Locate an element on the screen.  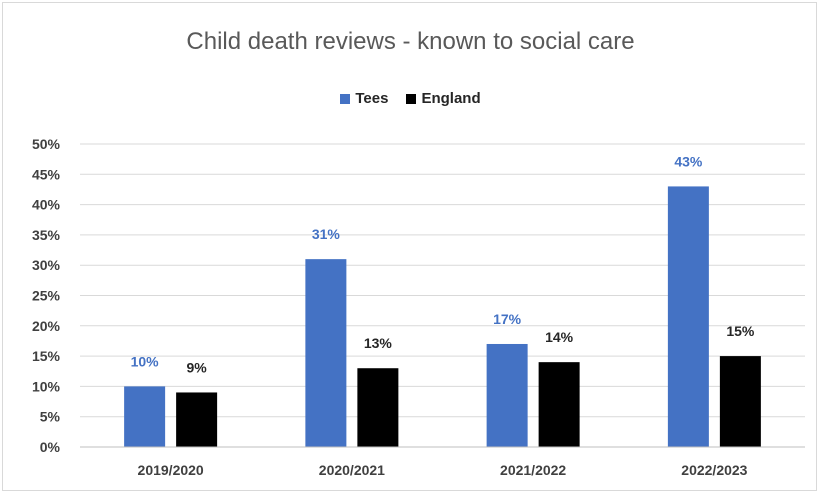
y-tick-label: 0% is located at coordinates (50, 447).